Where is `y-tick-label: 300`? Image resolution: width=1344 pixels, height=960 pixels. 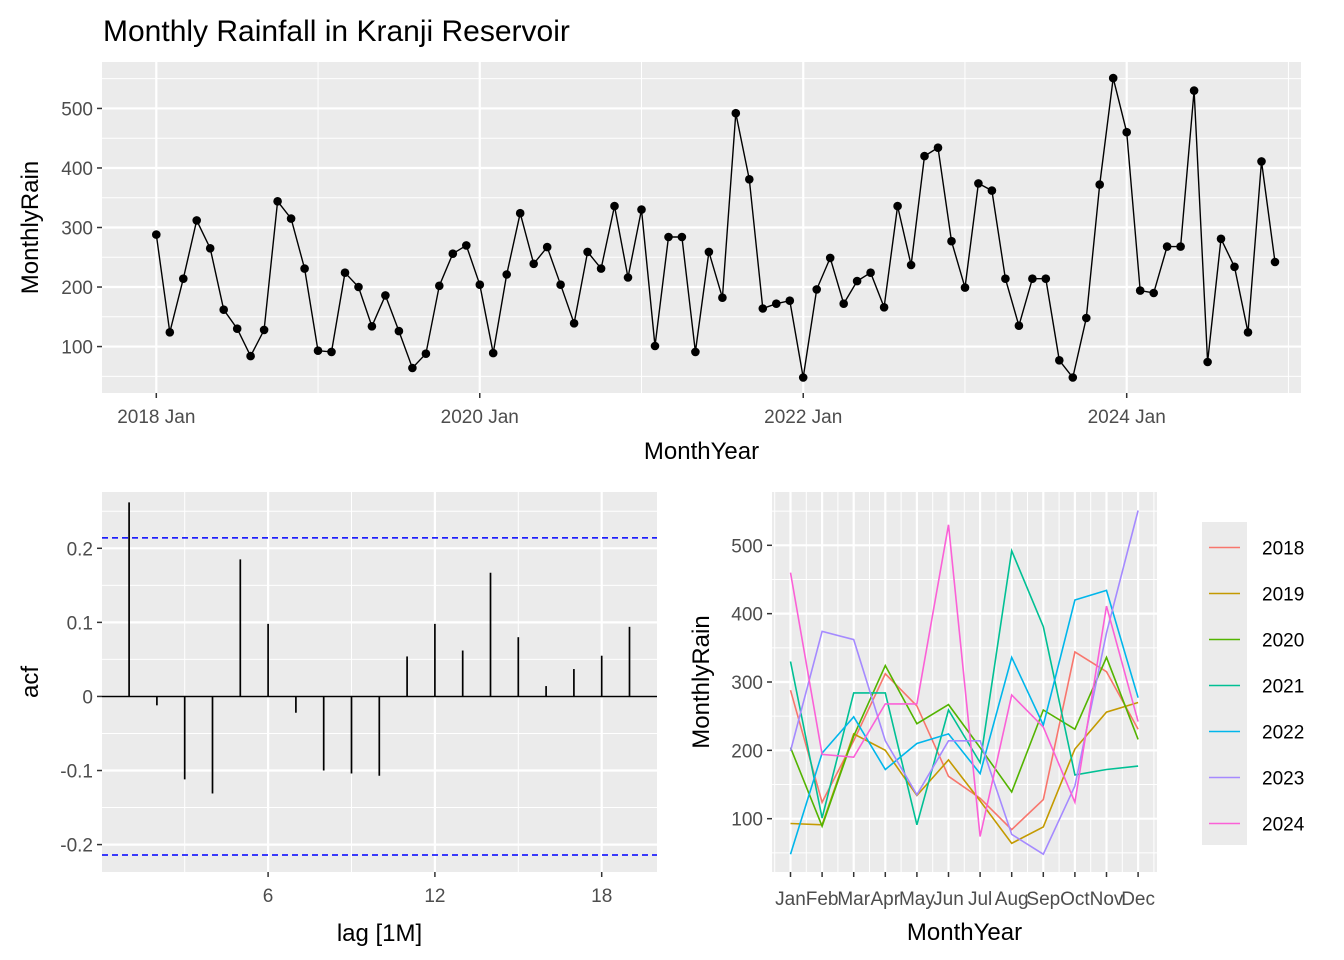
y-tick-label: 300 is located at coordinates (747, 683).